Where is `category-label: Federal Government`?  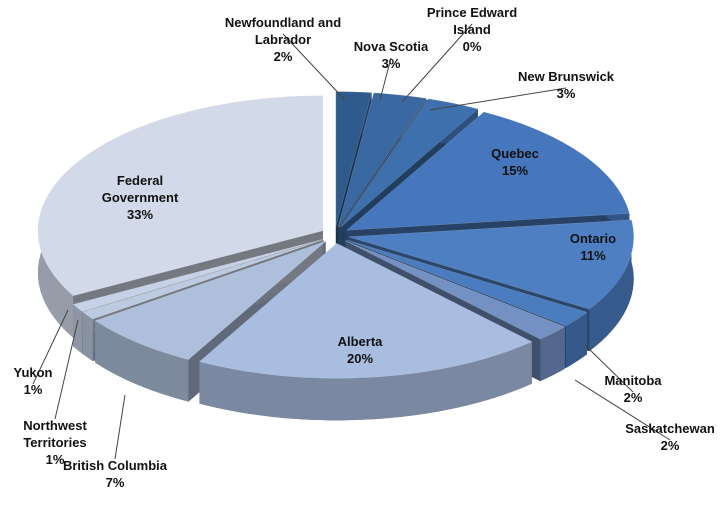 category-label: Federal Government is located at coordinates (140, 189).